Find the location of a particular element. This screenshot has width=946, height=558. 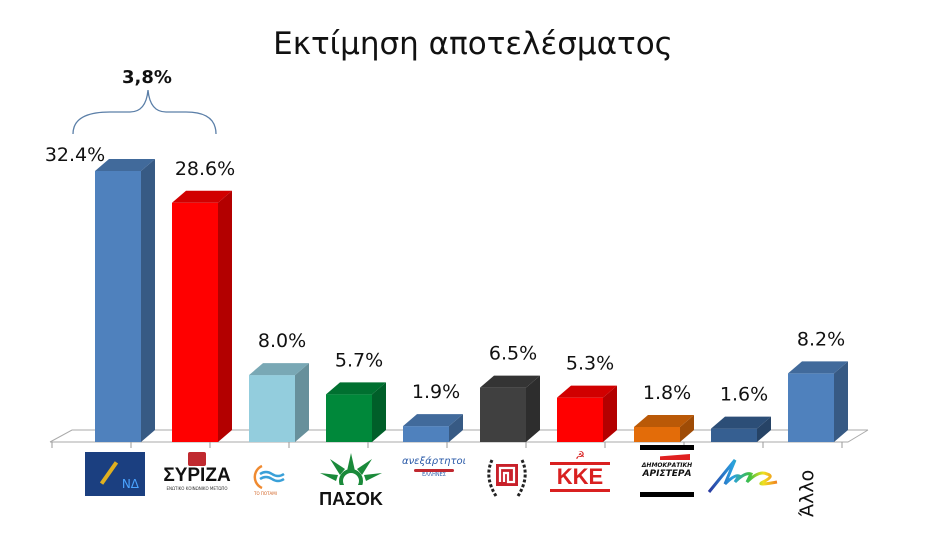

kke-logo-text: ΚΚΕ is located at coordinates (580, 476).